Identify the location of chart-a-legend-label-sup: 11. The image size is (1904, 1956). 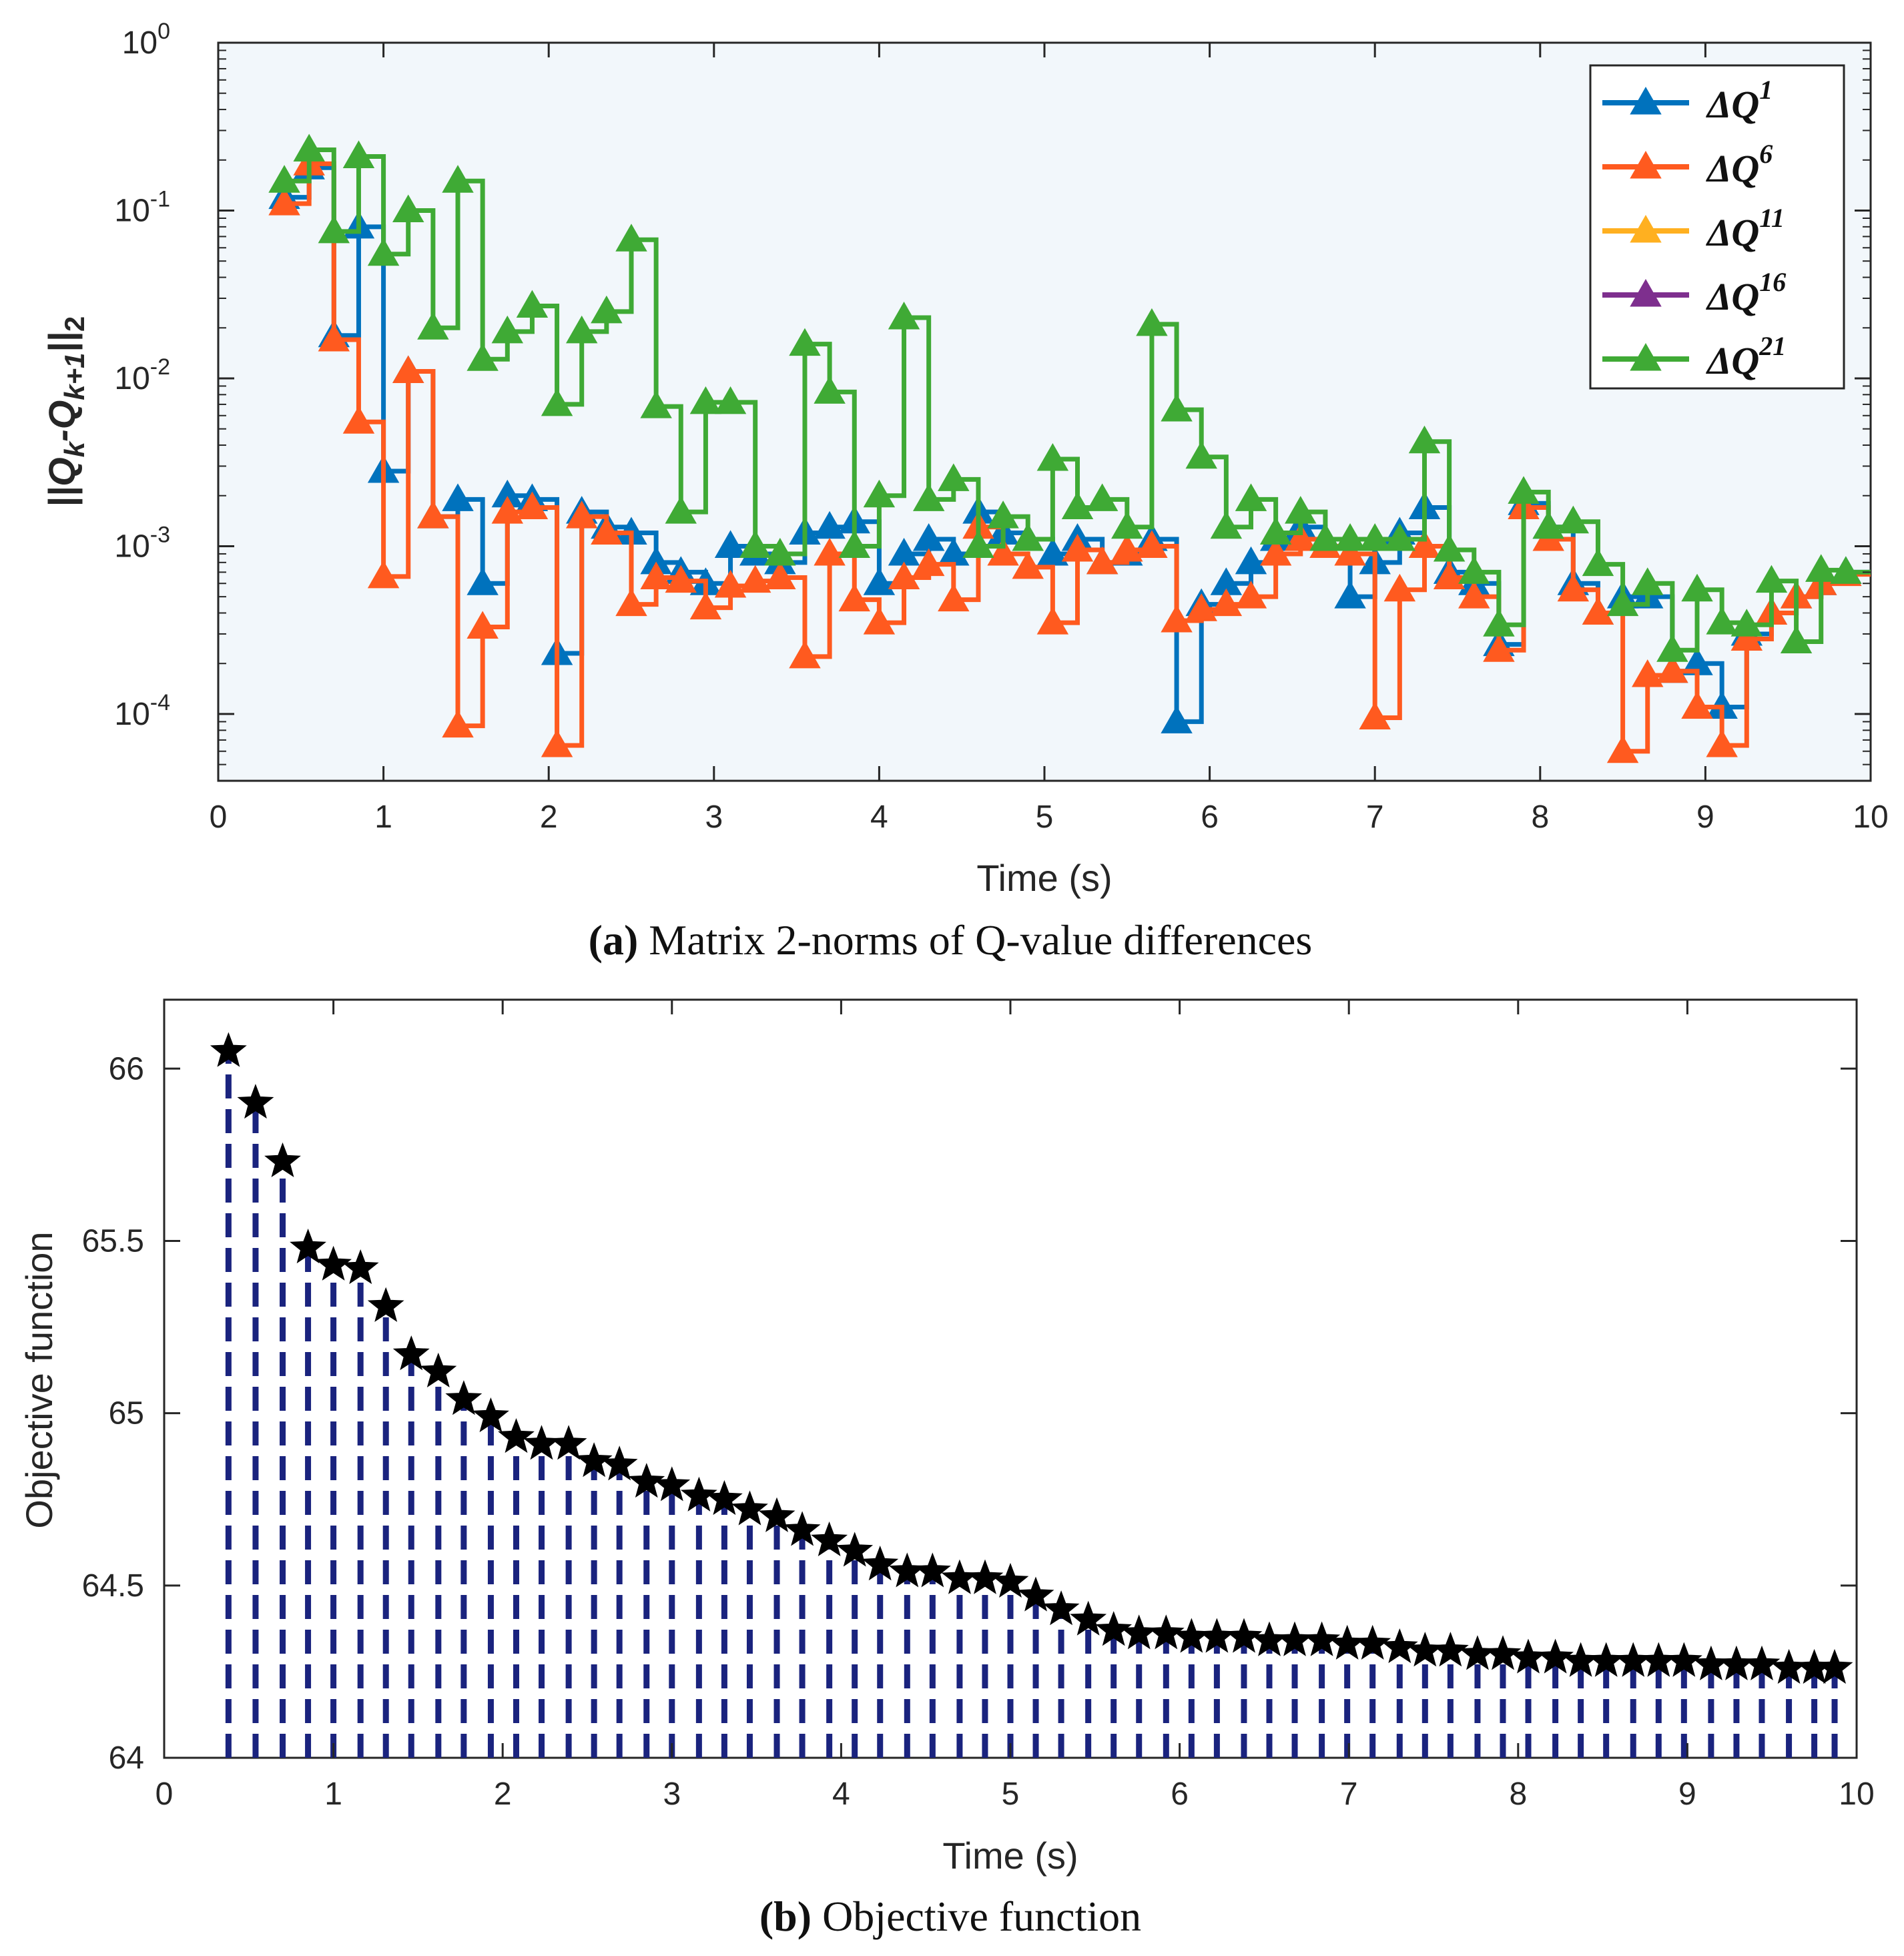
(1772, 218).